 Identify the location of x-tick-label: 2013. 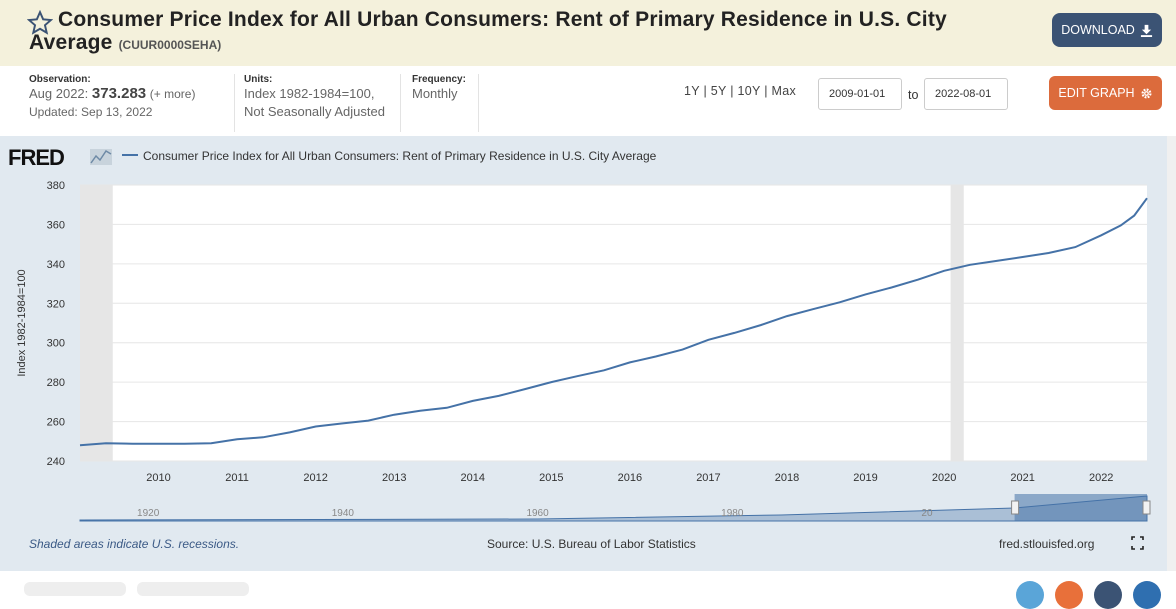
(394, 478).